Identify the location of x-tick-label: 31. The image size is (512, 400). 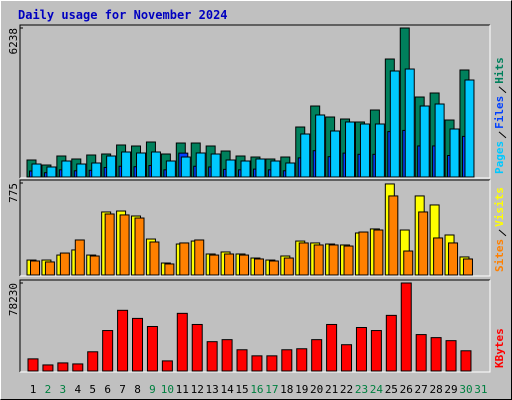
(480, 389).